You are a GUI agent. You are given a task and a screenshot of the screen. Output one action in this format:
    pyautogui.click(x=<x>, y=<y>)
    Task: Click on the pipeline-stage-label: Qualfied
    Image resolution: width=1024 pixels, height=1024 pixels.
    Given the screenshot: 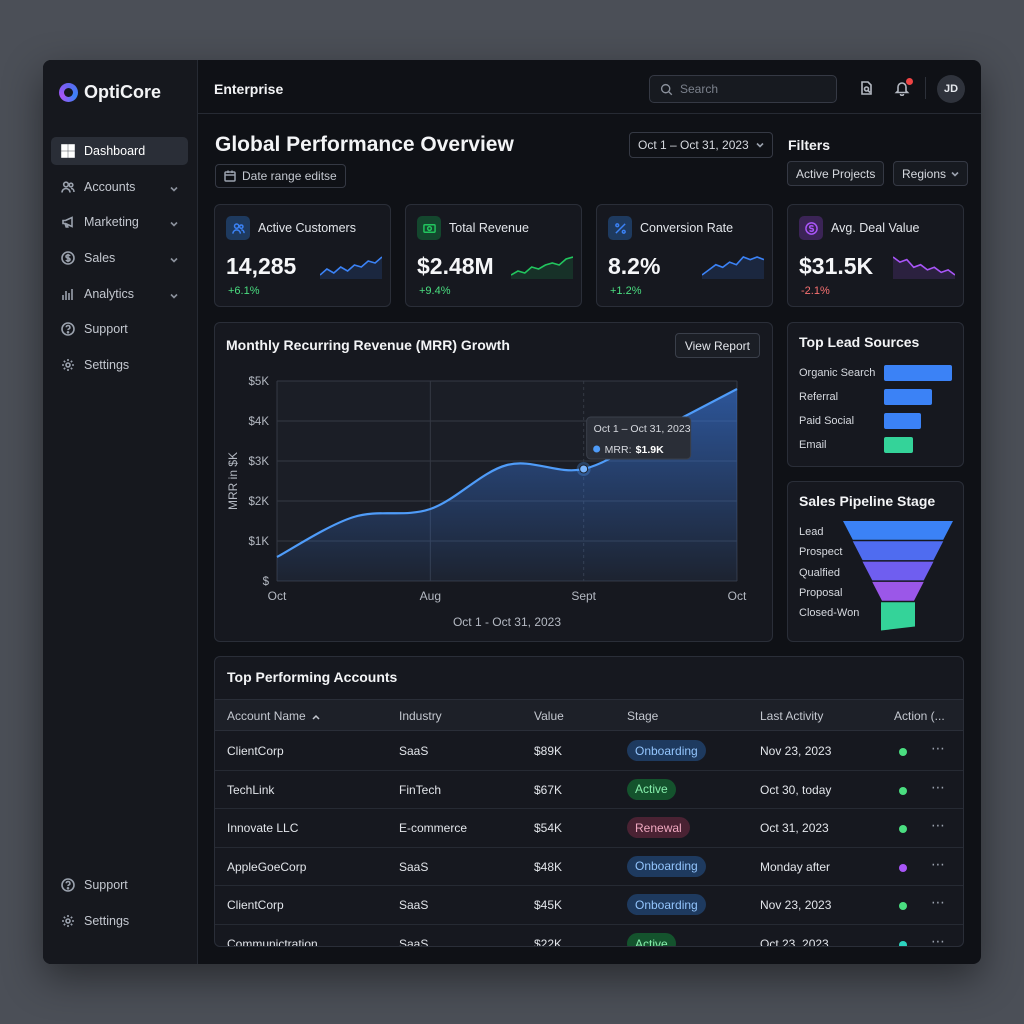 What is the action you would take?
    pyautogui.click(x=819, y=572)
    